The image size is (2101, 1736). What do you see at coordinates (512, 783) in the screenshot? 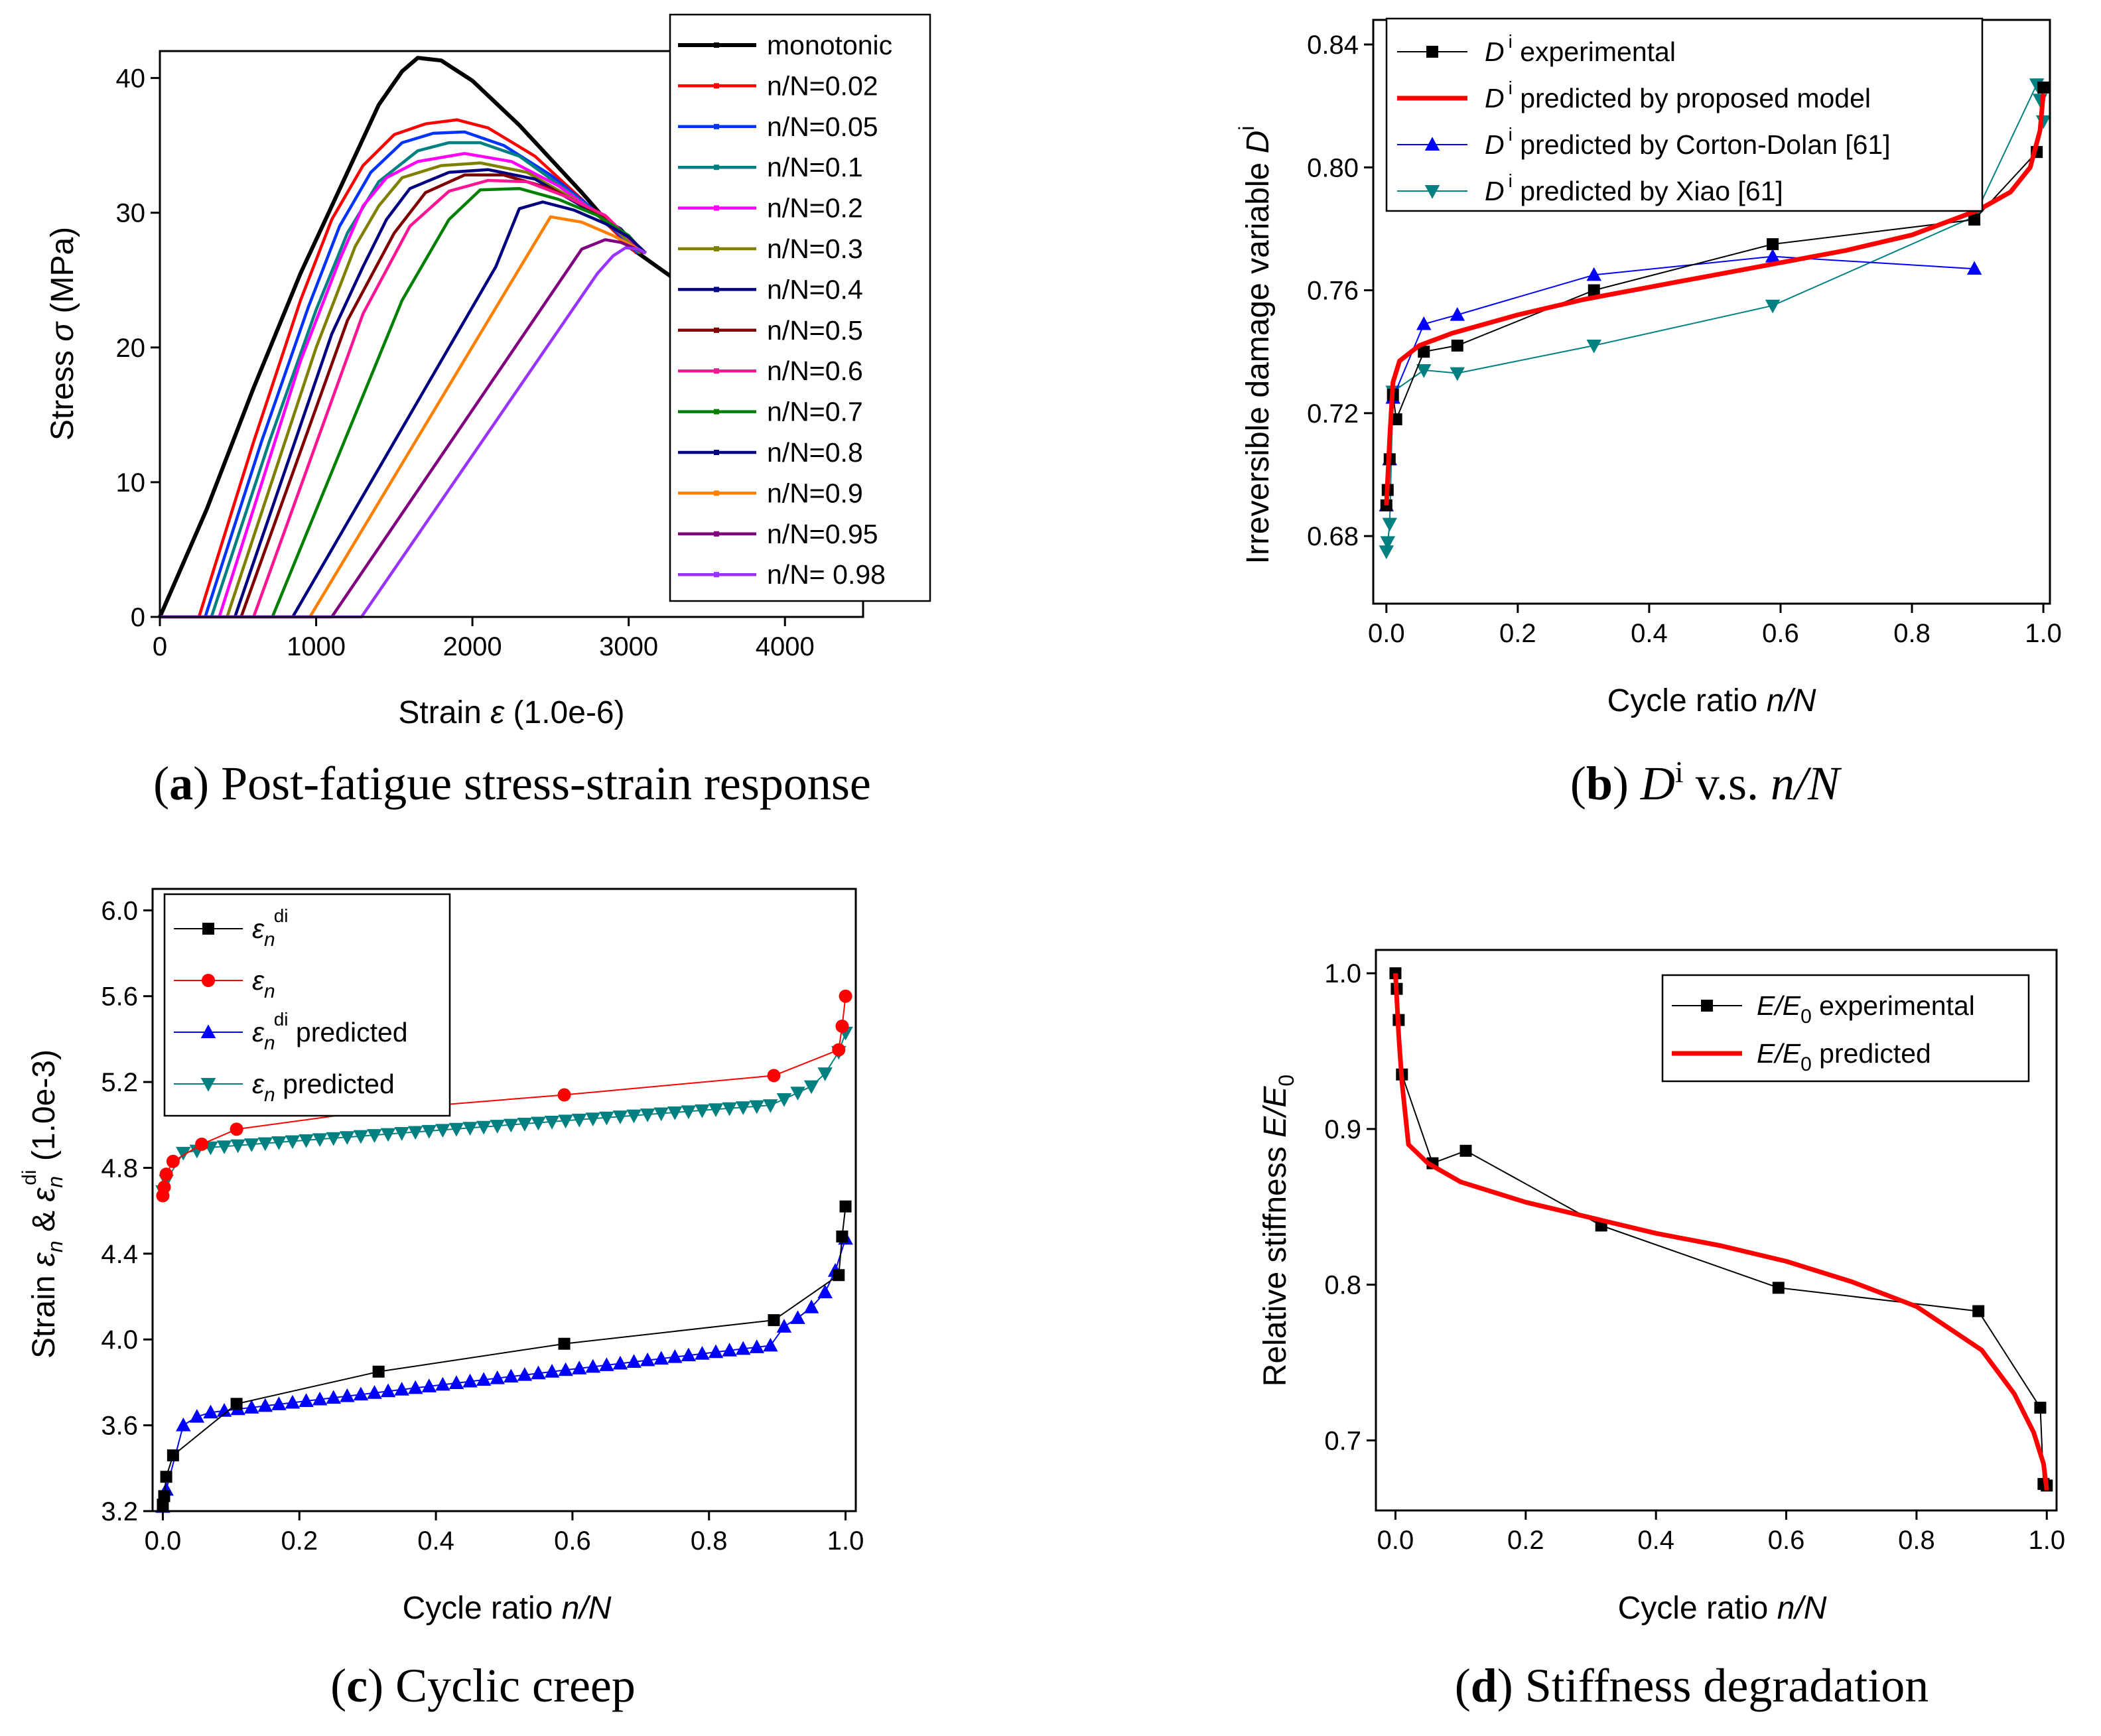
I see `a-caption: (a) Post-fatigue stress-strain response` at bounding box center [512, 783].